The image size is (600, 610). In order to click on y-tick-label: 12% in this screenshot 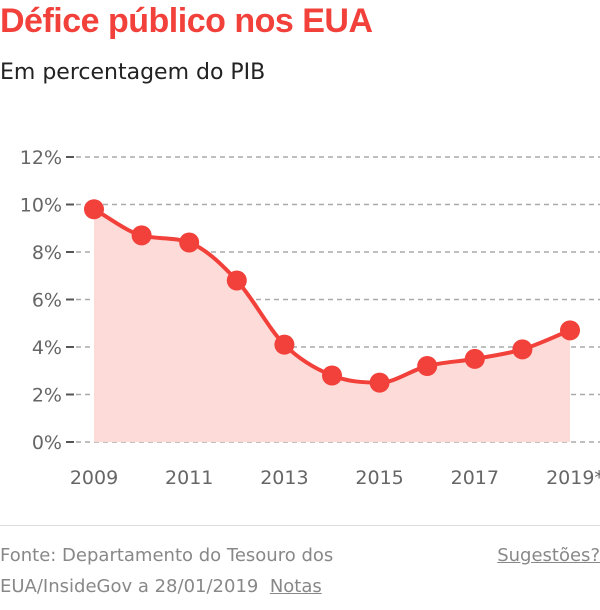, I will do `click(41, 158)`.